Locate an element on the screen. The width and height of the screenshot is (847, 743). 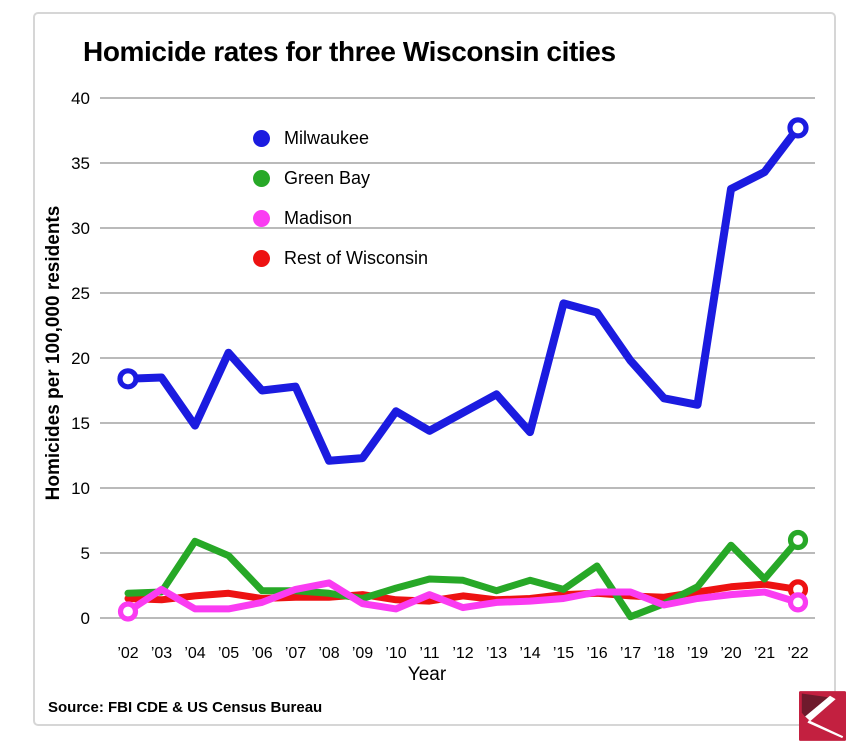
y-tick-label-10: 10 is located at coordinates (80, 488).